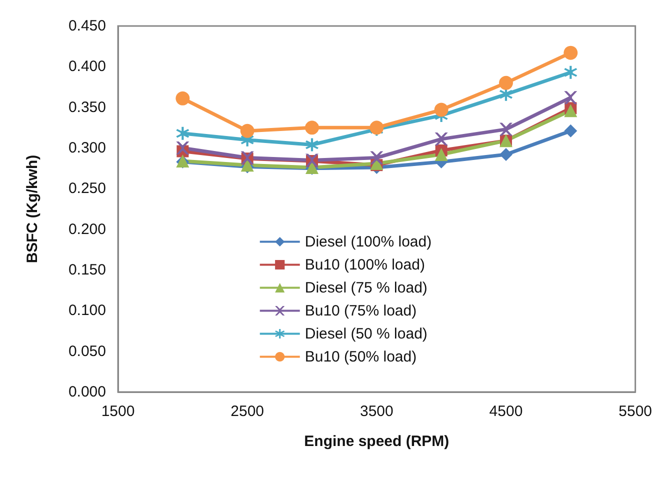  What do you see at coordinates (360, 311) in the screenshot?
I see `legend-label: Bu10 (75% load)` at bounding box center [360, 311].